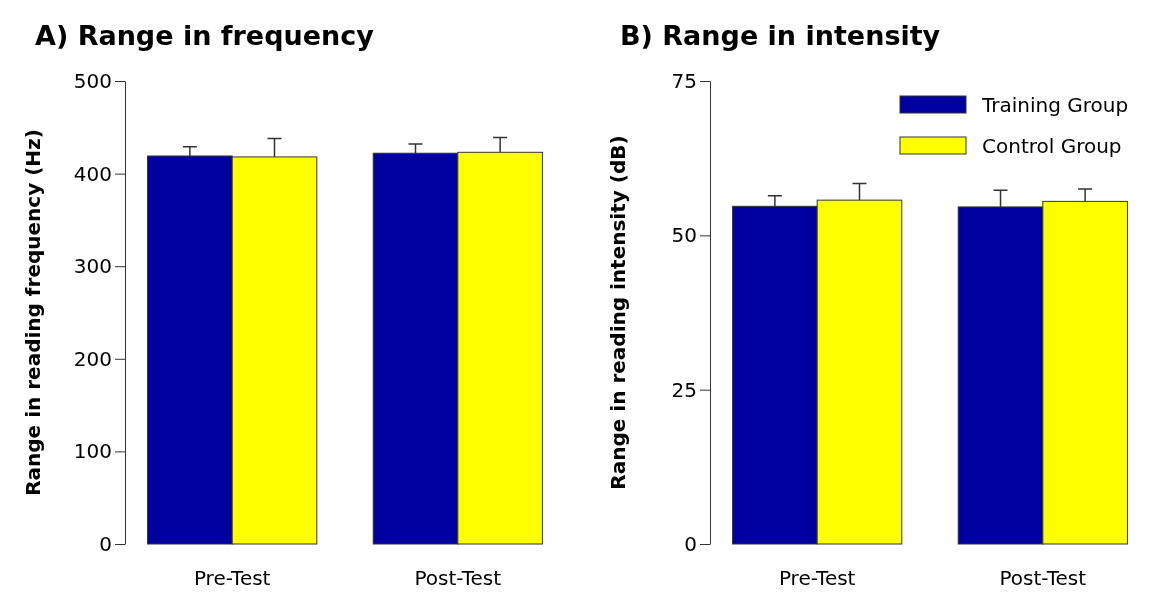  I want to click on y-tick-label: 400, so click(92, 173).